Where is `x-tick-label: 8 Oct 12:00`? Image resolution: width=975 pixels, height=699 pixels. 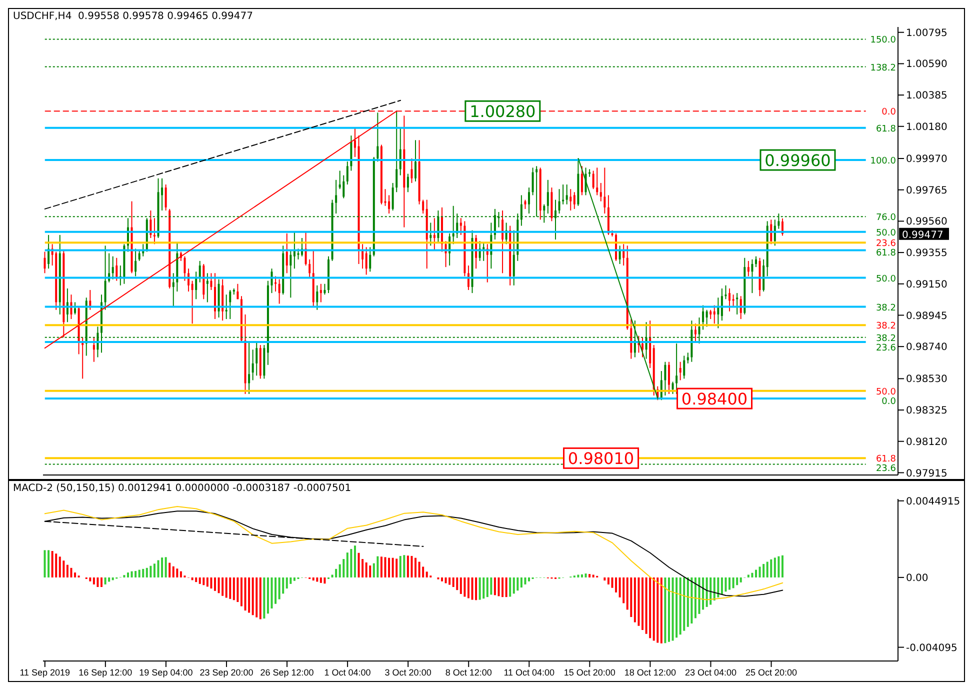 x-tick-label: 8 Oct 12:00 is located at coordinates (468, 672).